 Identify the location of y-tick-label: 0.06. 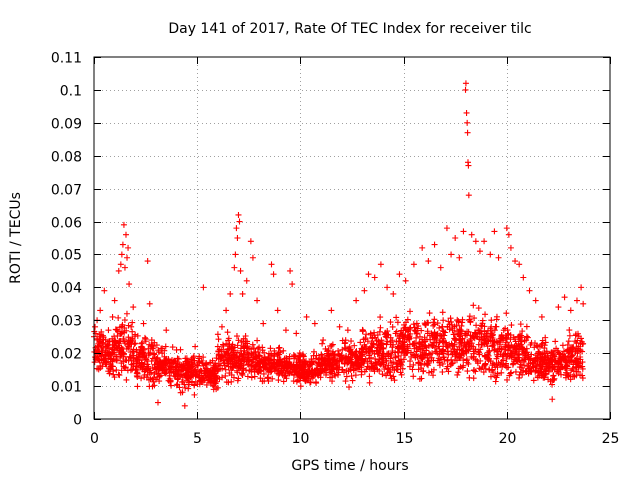
(66, 224).